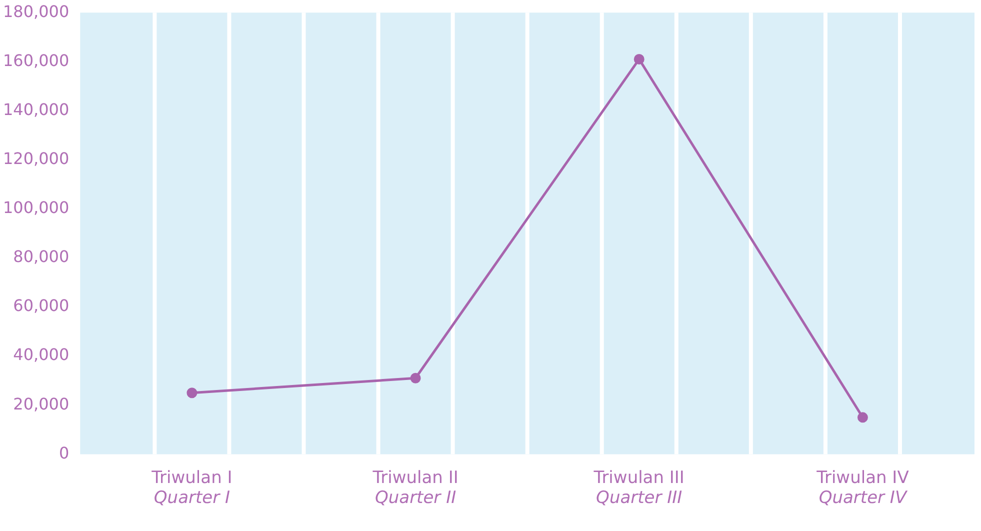 This screenshot has width=981, height=531. What do you see at coordinates (36, 11) in the screenshot?
I see `y-tick-label: 180,000` at bounding box center [36, 11].